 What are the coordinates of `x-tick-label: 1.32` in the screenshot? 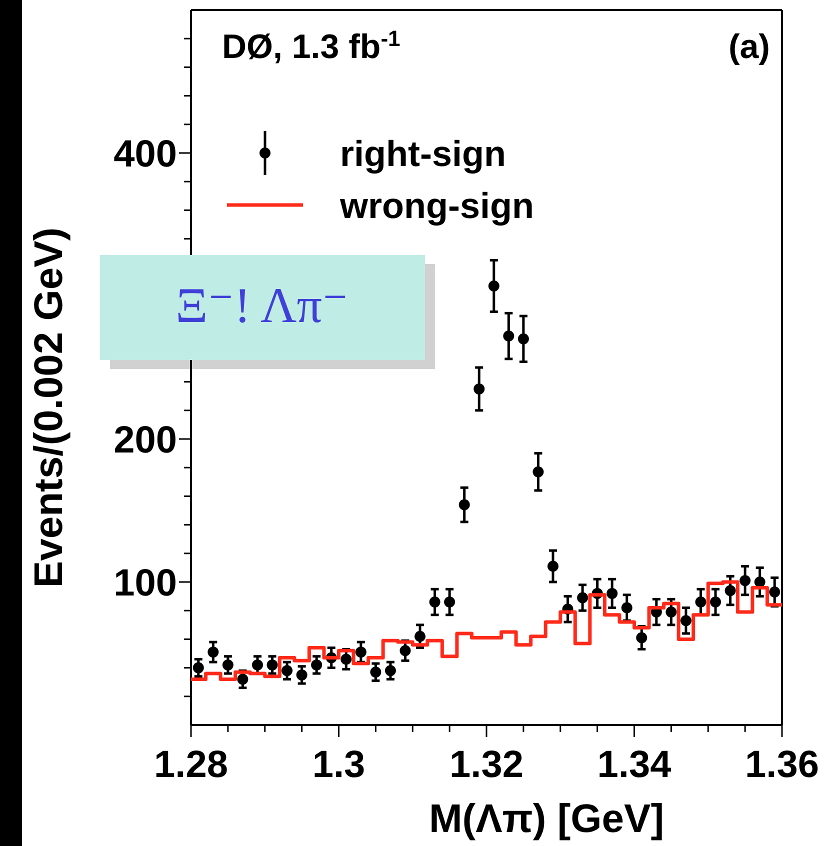 It's located at (487, 765).